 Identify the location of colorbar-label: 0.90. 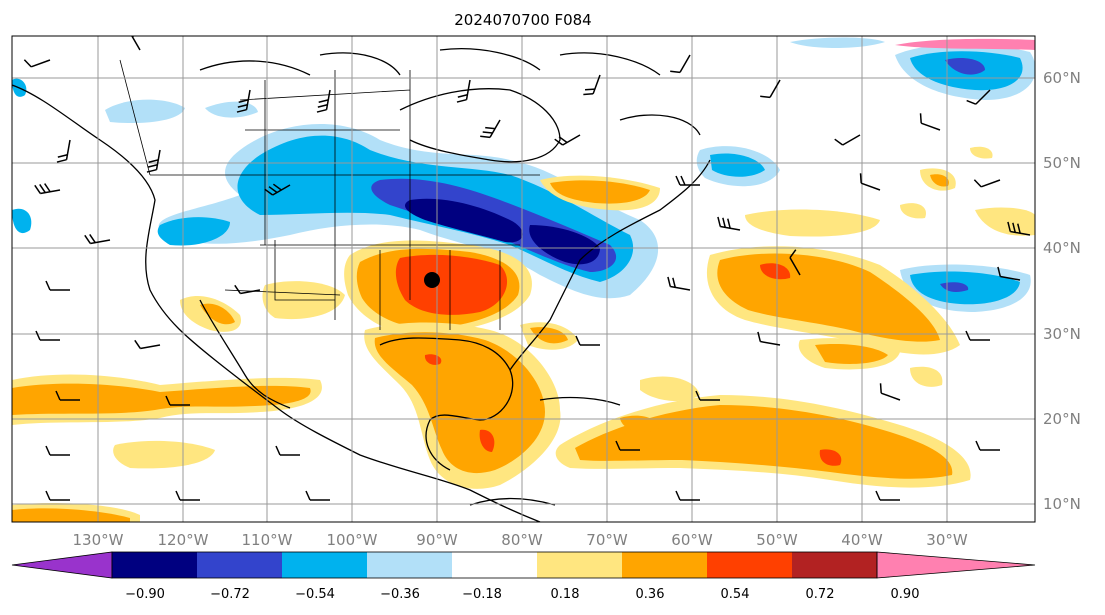
(905, 594).